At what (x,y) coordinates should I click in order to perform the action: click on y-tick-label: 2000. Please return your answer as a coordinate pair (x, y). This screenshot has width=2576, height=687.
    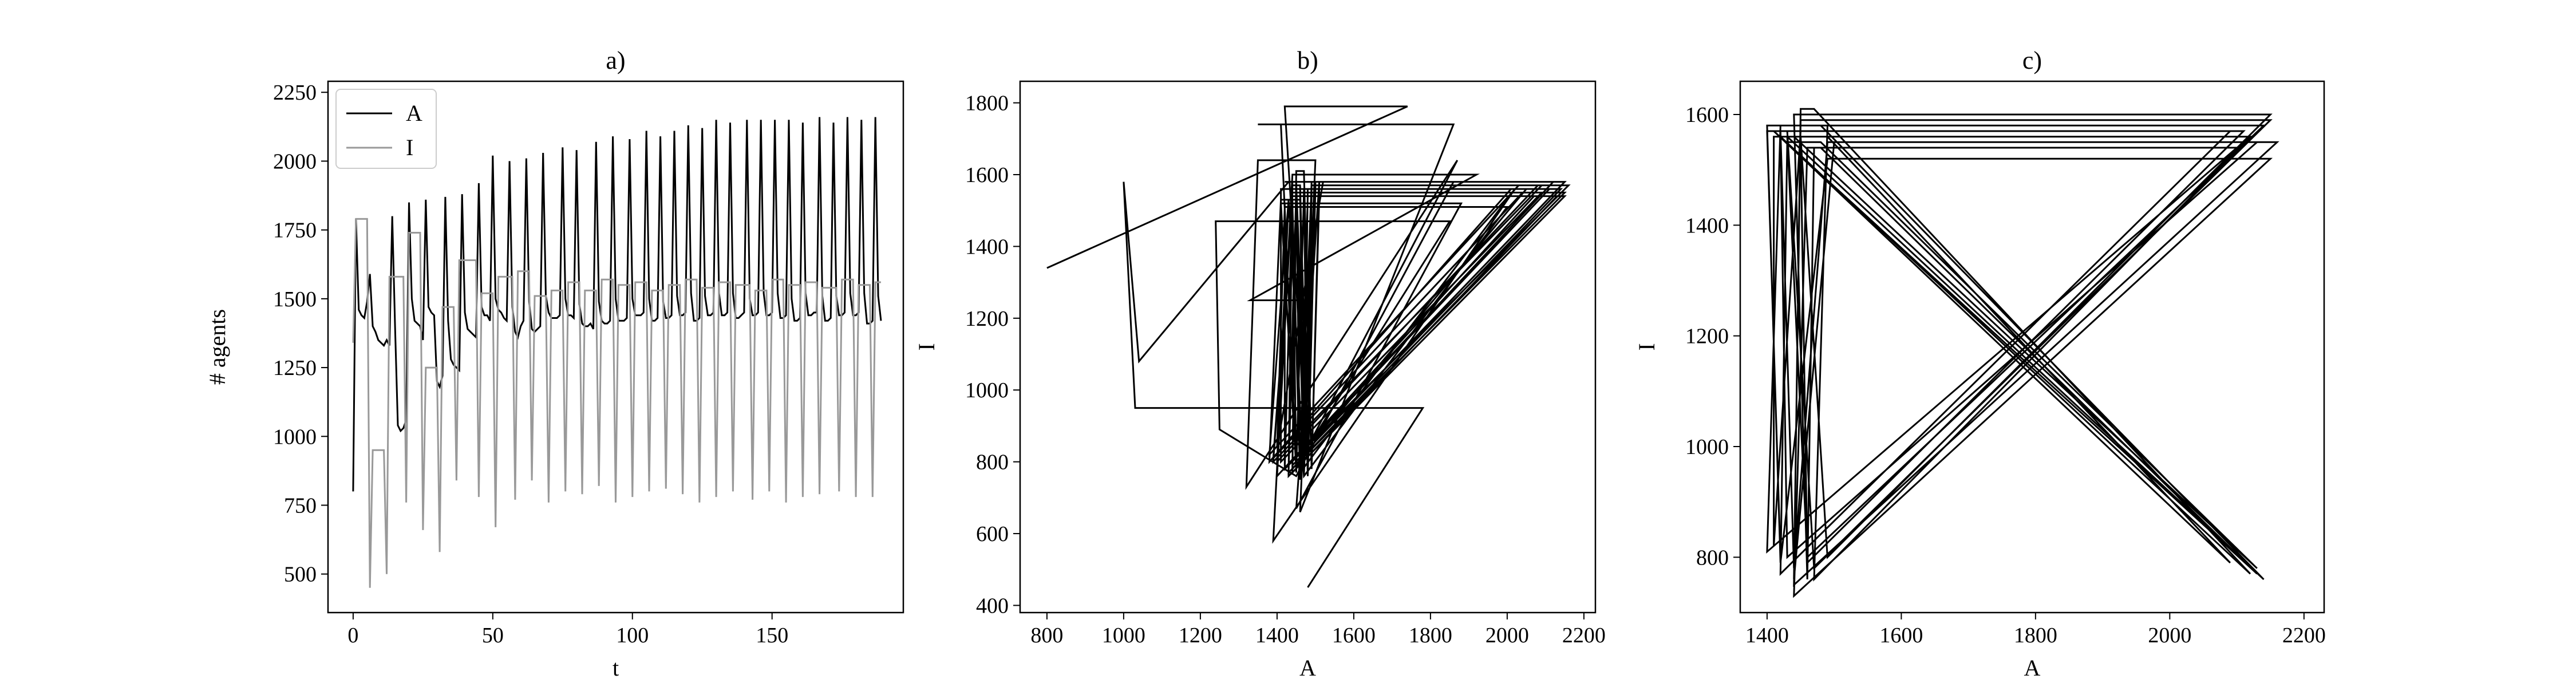
    Looking at the image, I should click on (295, 161).